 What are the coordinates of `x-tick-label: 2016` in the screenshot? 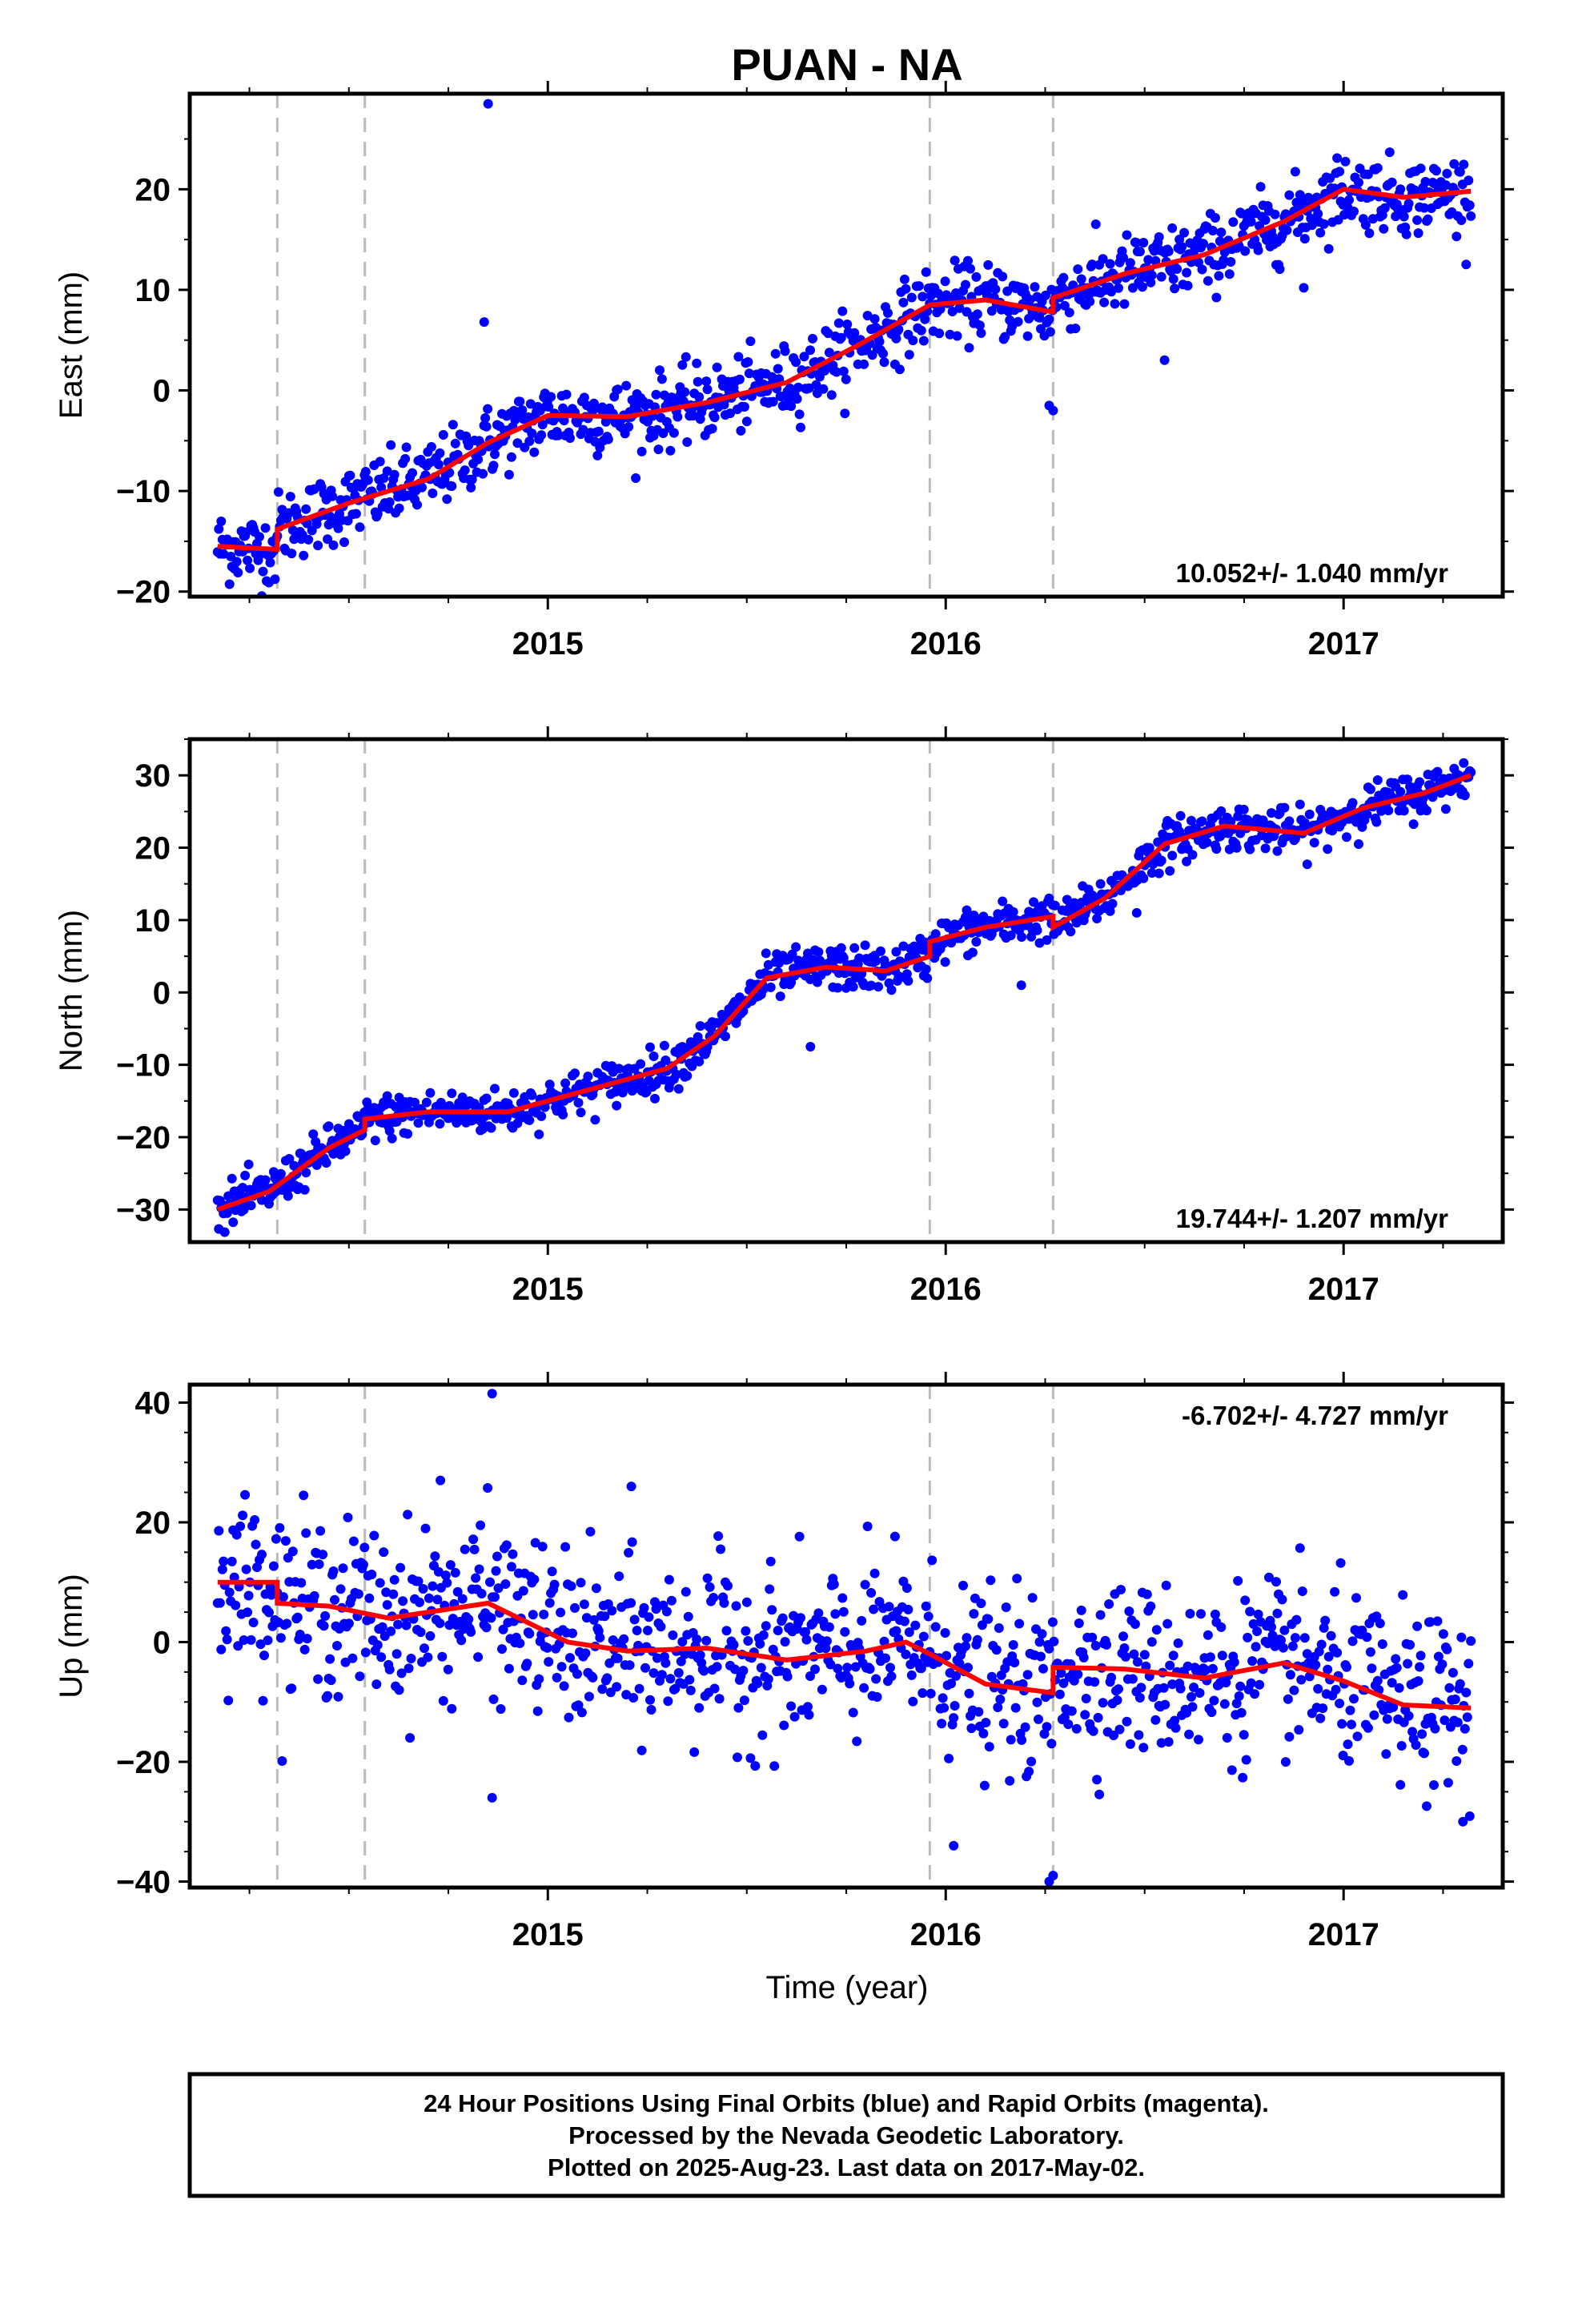 It's located at (946, 644).